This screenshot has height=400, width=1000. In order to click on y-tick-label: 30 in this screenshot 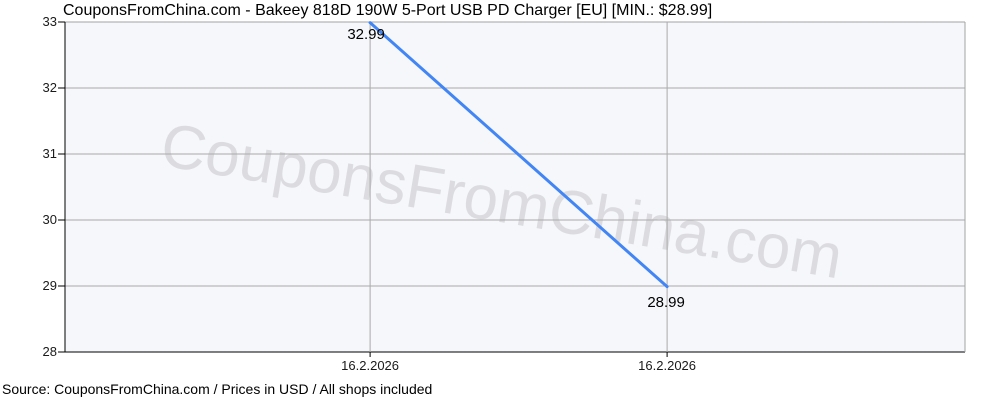, I will do `click(49, 219)`.